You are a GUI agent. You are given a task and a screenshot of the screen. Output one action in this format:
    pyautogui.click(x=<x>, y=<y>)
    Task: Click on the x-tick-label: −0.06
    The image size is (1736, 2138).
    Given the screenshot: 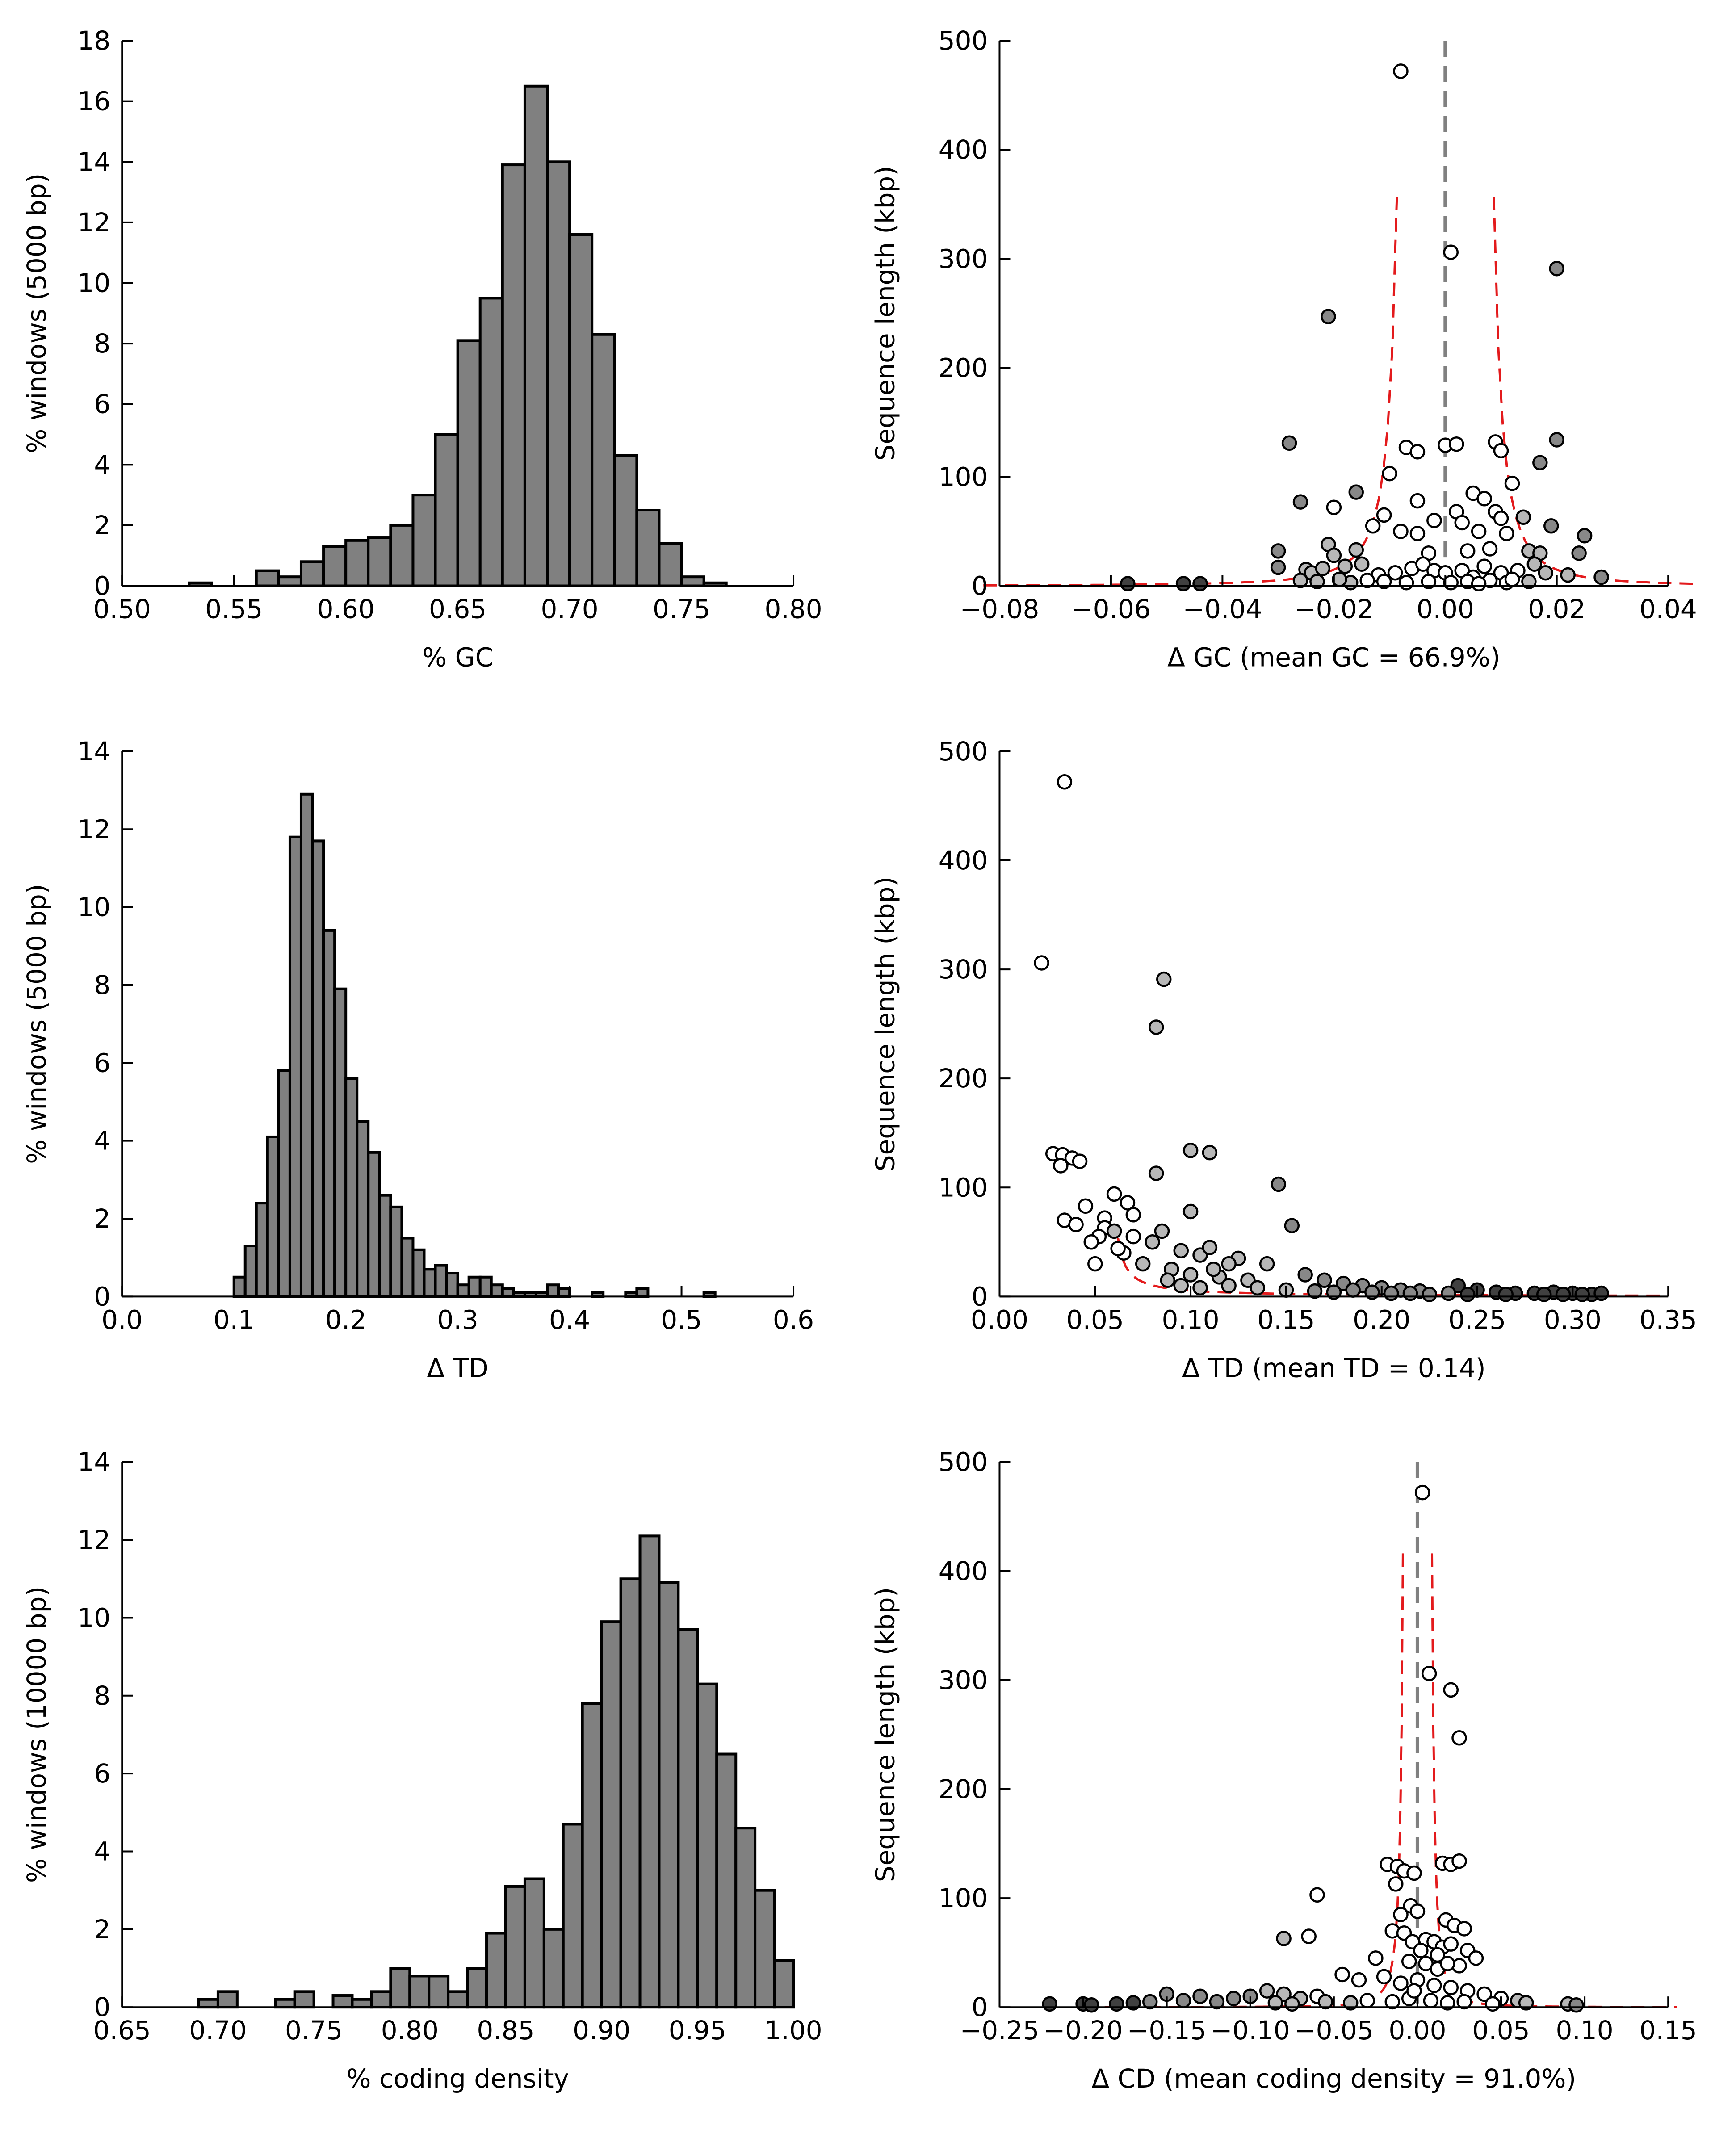 What is the action you would take?
    pyautogui.click(x=1111, y=609)
    